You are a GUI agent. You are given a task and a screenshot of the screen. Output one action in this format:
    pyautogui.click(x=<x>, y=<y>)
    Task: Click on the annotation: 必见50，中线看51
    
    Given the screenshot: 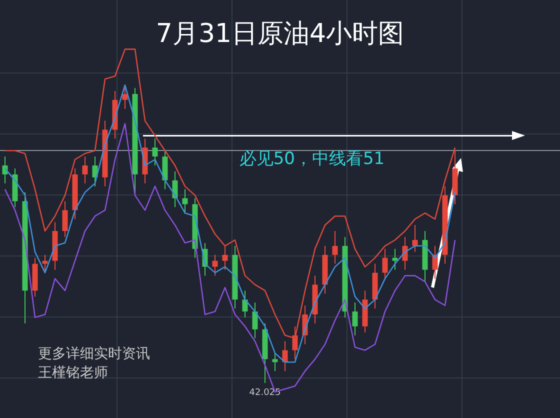 What is the action you would take?
    pyautogui.click(x=312, y=159)
    